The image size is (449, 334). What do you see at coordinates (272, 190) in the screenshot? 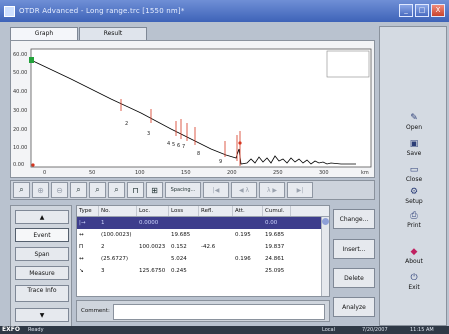
I see `next-wavelength-button: λ ▶` at bounding box center [272, 190].